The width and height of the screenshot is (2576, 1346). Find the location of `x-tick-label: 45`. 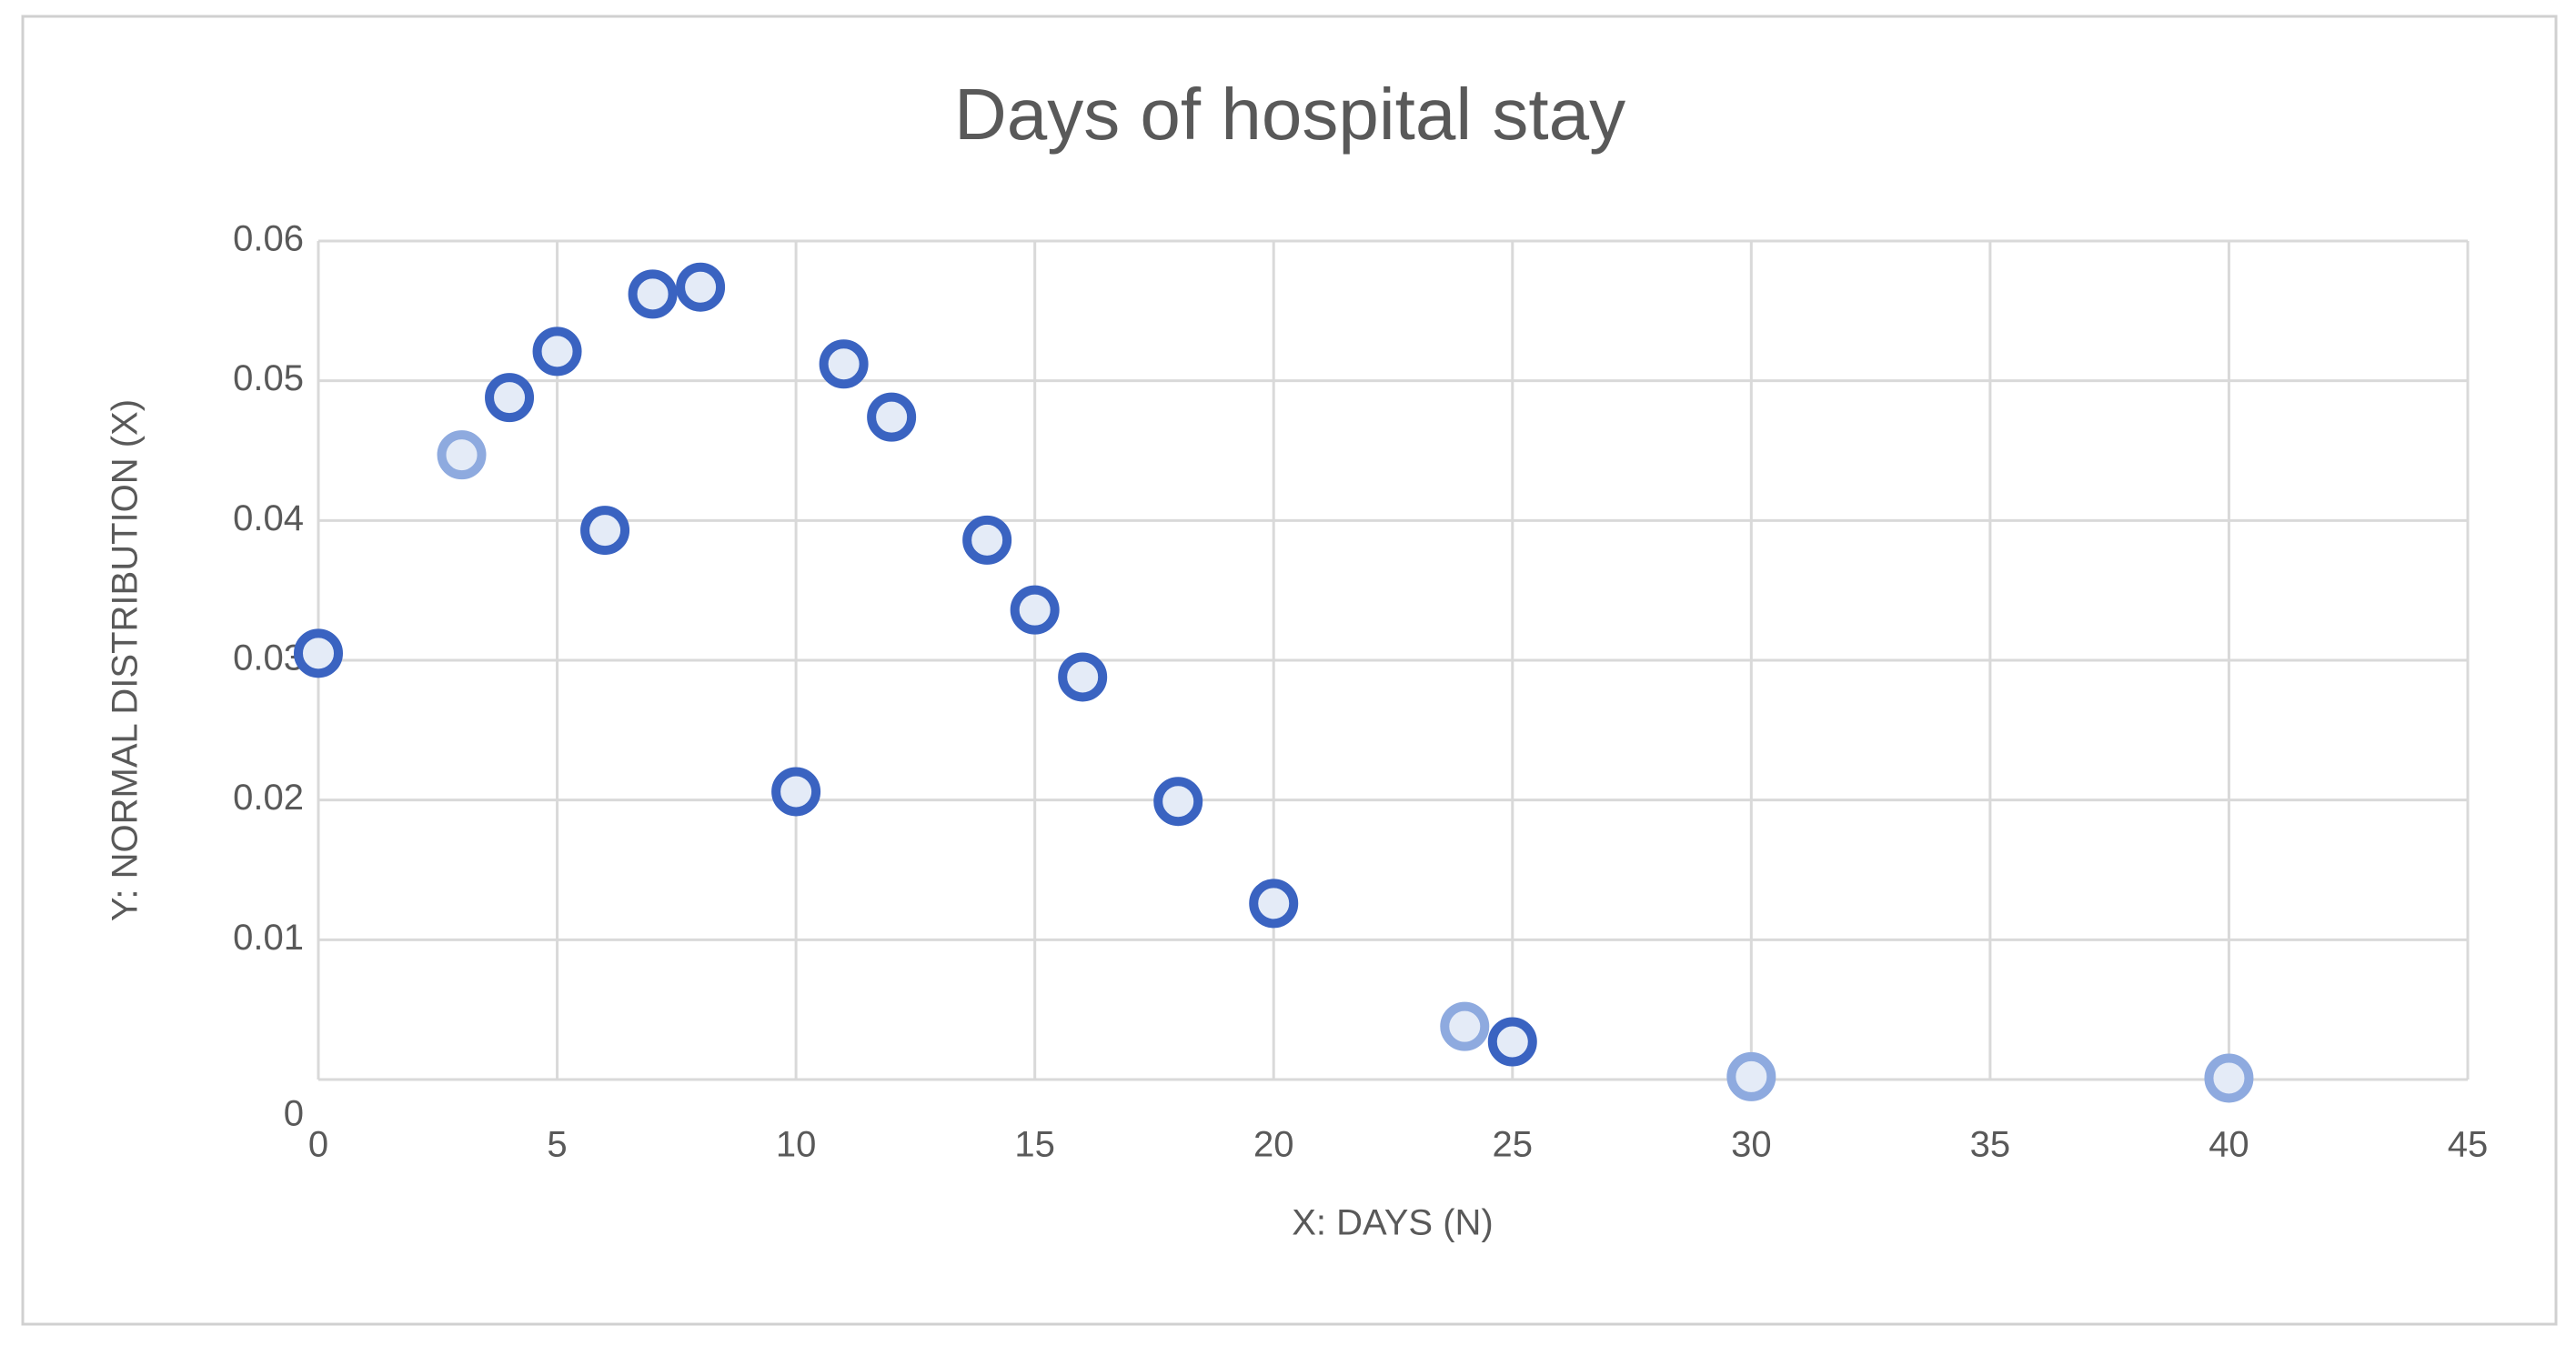

x-tick-label: 45 is located at coordinates (2468, 1145).